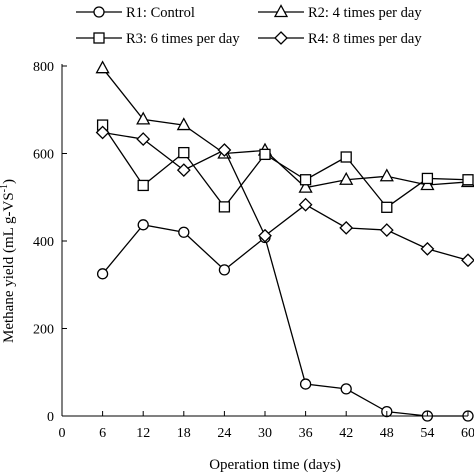 The image size is (474, 474). I want to click on series-line, so click(285, 166).